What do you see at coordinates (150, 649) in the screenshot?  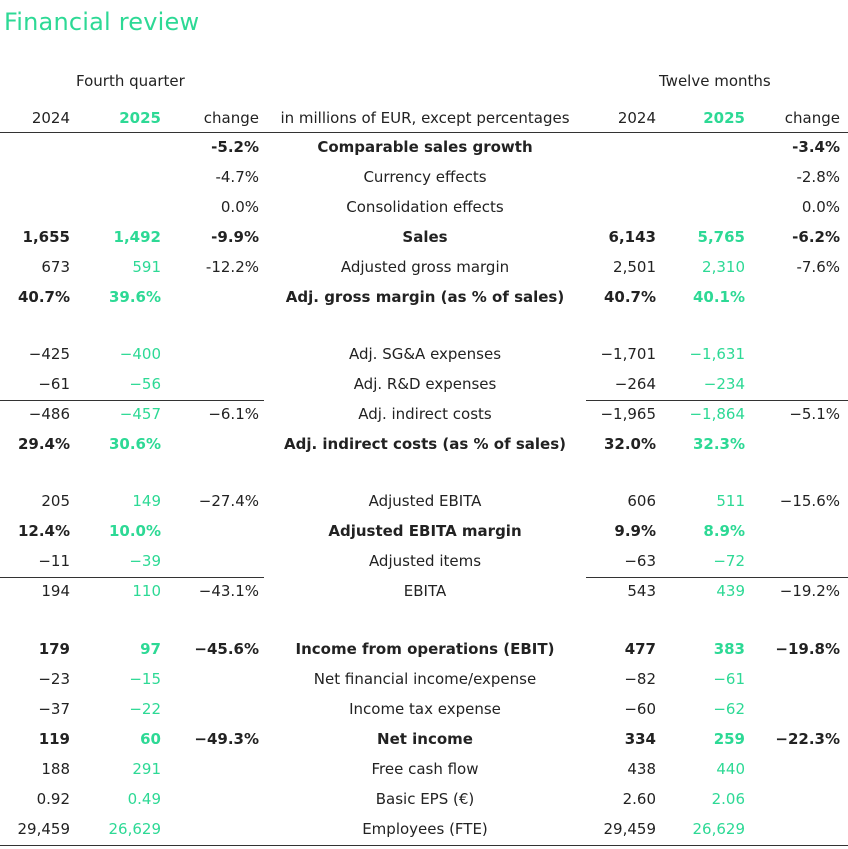 I see `cell-q-2025: 97` at bounding box center [150, 649].